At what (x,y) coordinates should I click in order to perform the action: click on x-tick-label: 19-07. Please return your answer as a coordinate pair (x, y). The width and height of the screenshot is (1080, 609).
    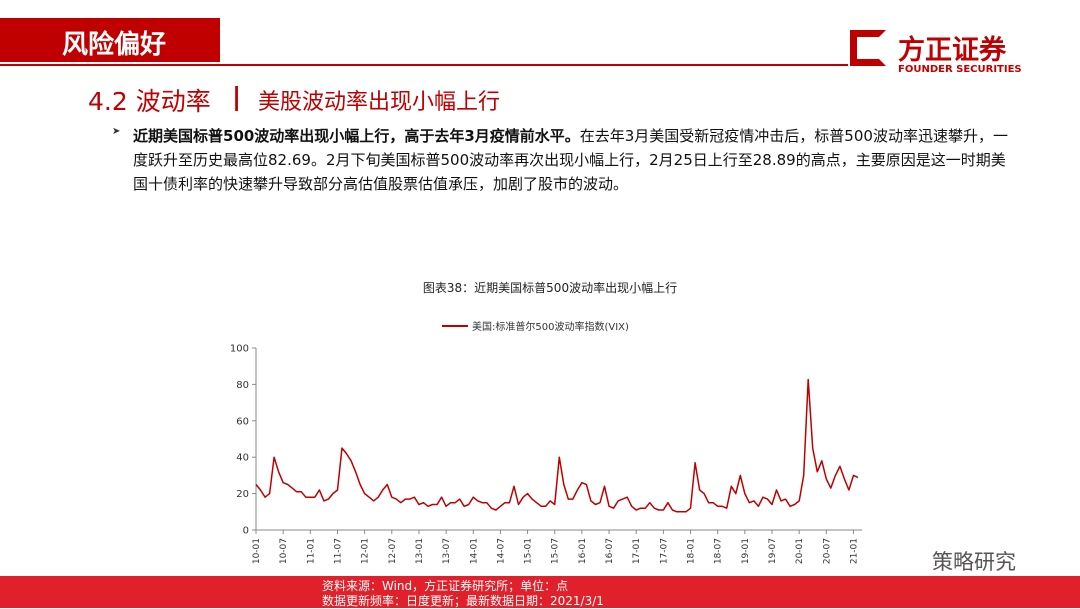
    Looking at the image, I should click on (773, 551).